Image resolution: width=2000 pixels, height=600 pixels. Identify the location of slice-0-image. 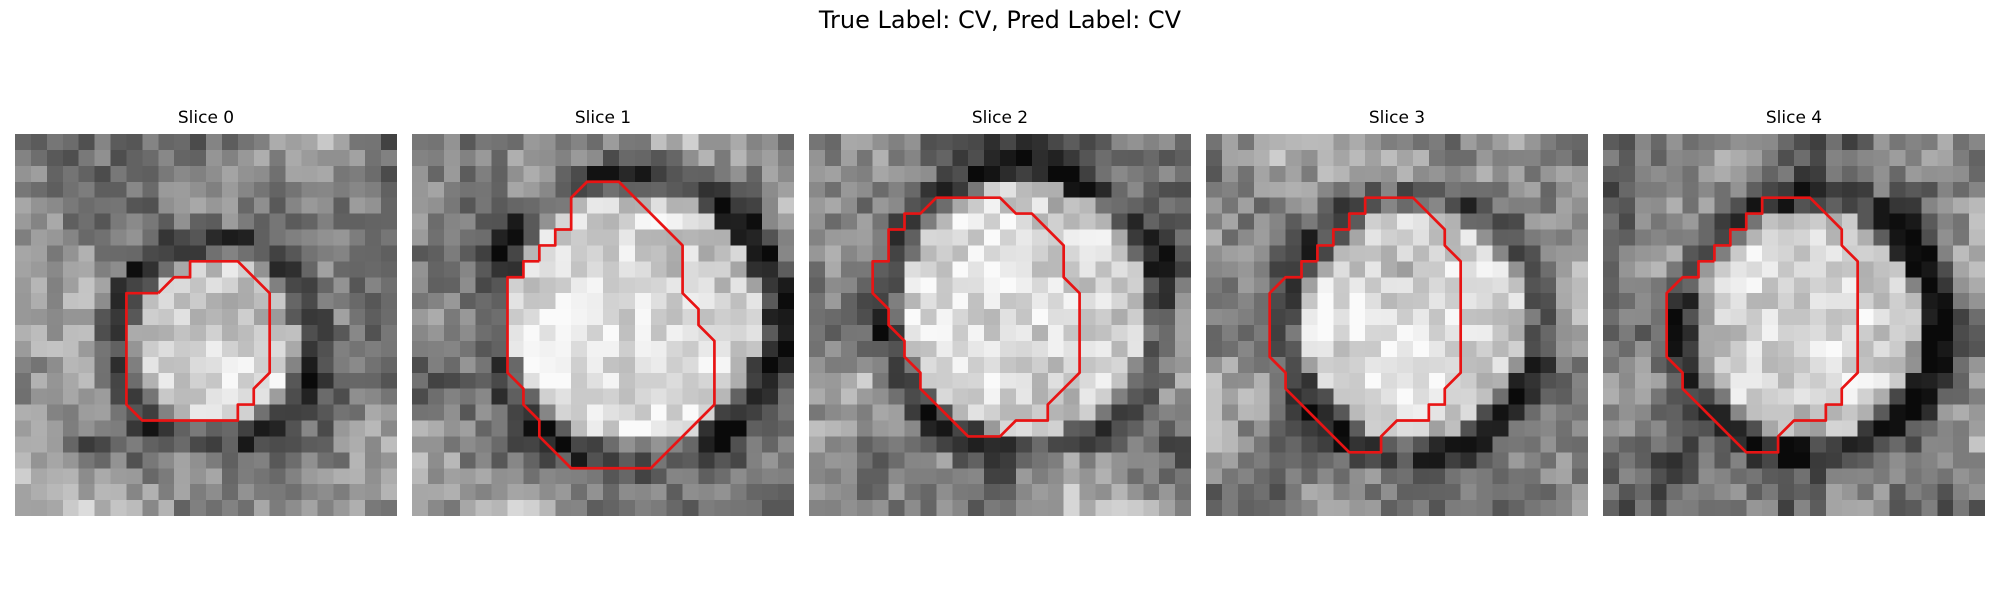
(206, 325).